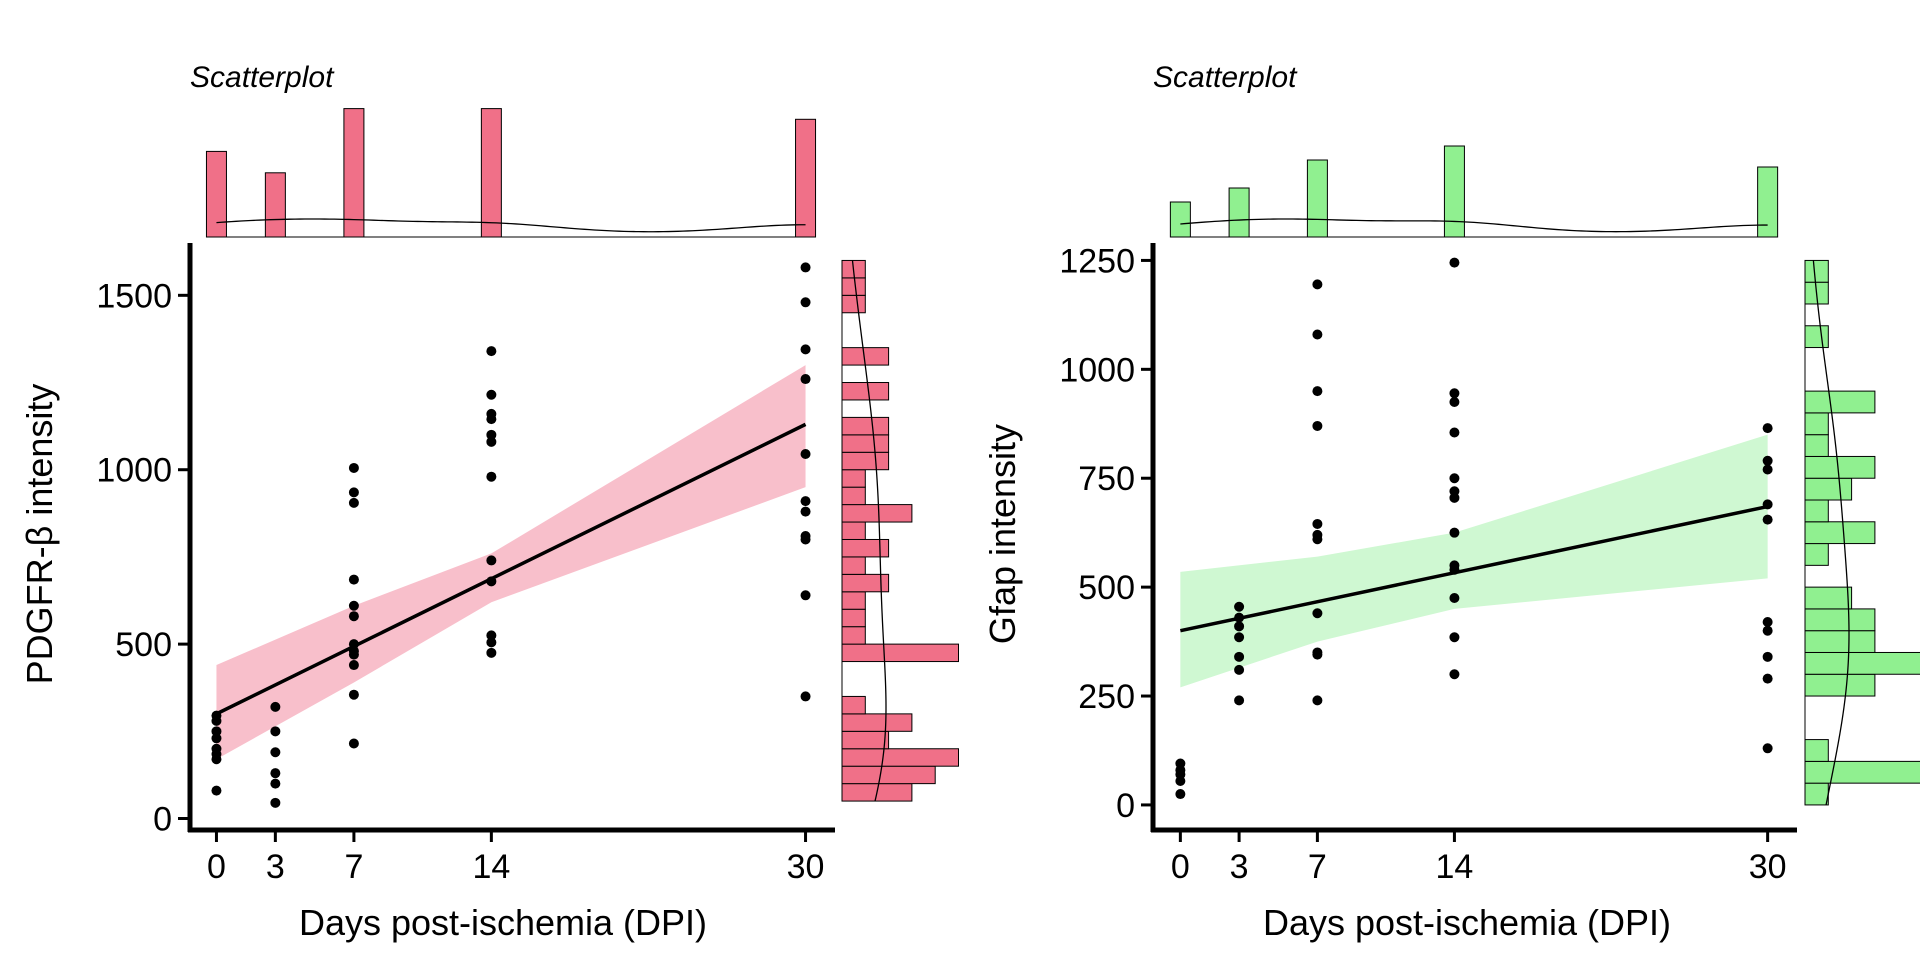 This screenshot has height=960, width=1920. I want to click on y-tick-label: 1250, so click(1097, 261).